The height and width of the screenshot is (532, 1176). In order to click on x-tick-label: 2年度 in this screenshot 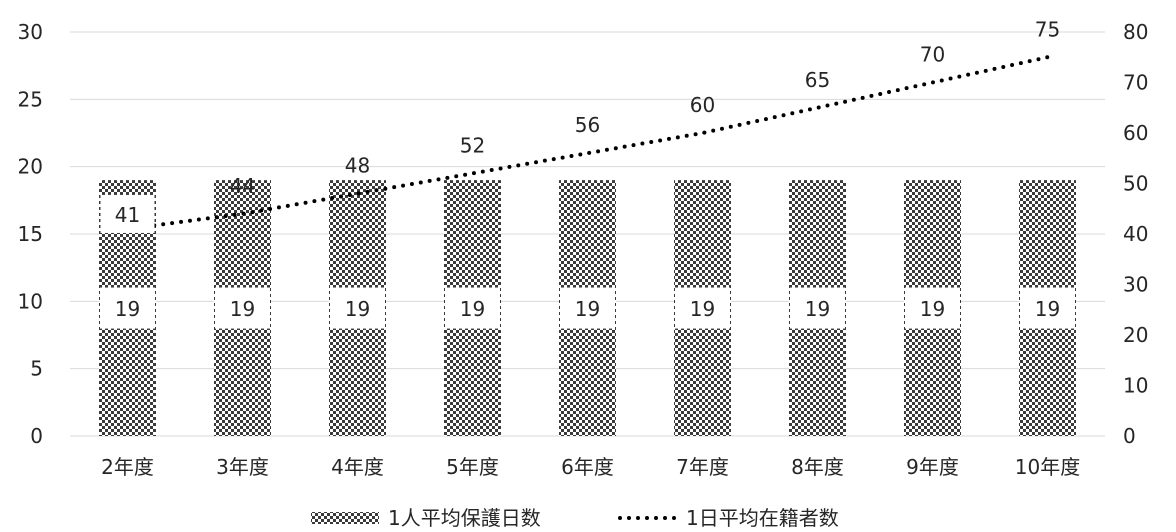, I will do `click(127, 467)`.